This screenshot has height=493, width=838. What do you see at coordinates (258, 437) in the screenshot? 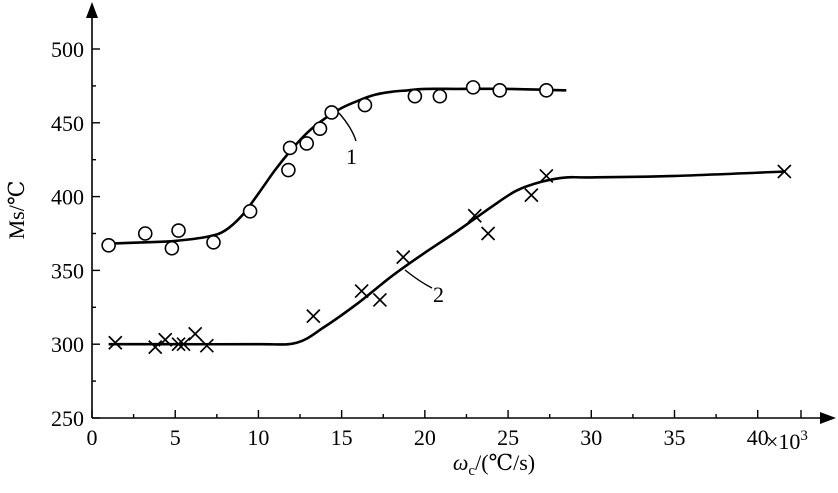
I see `x-tick-label: 10` at bounding box center [258, 437].